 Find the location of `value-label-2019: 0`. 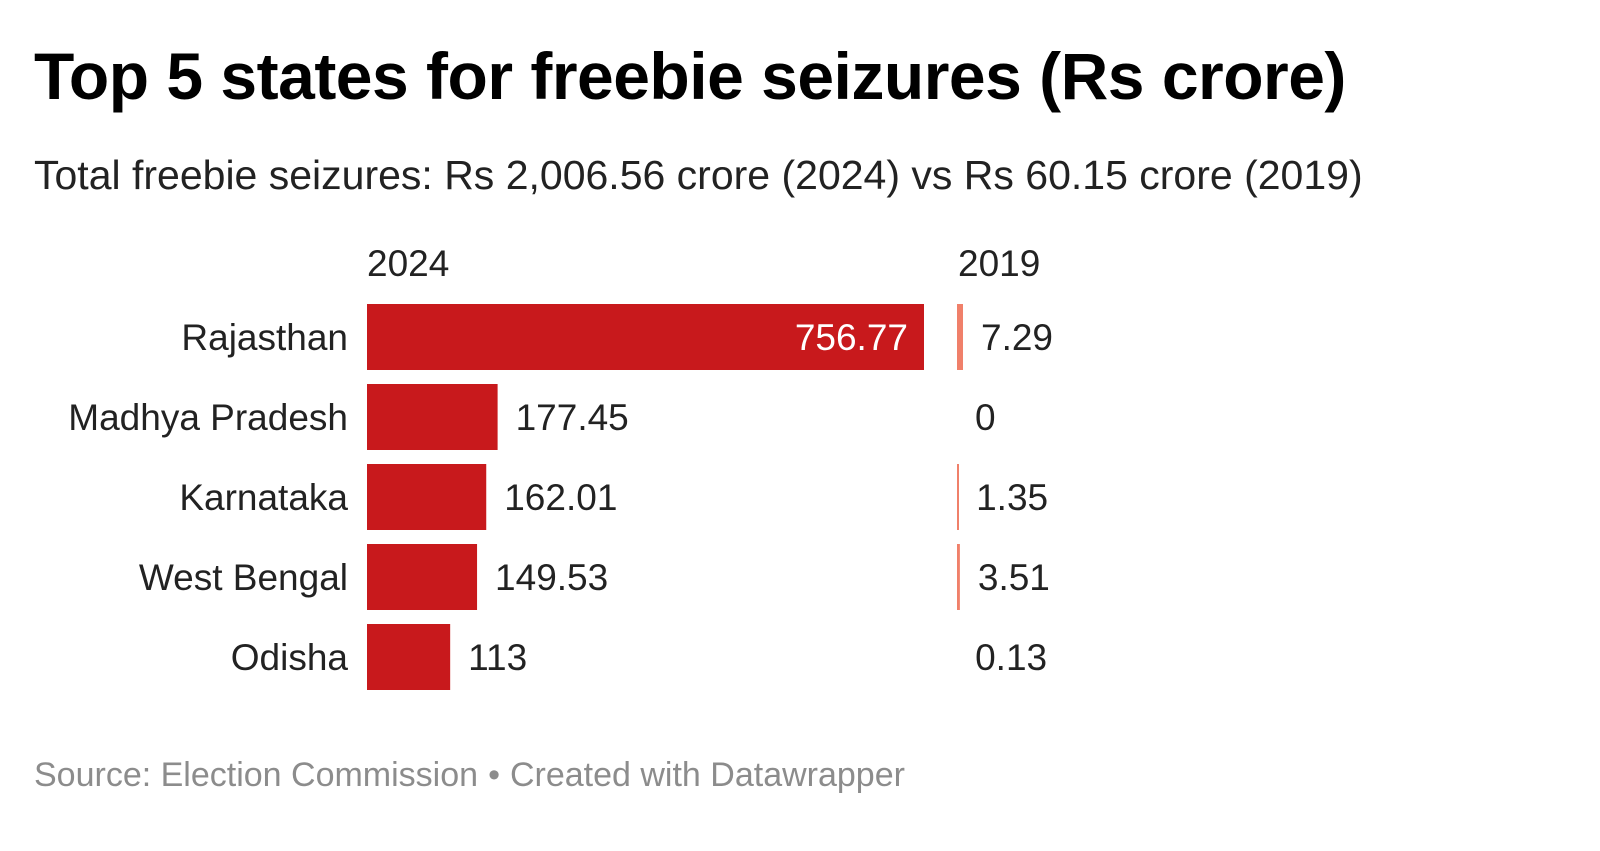

value-label-2019: 0 is located at coordinates (985, 417).